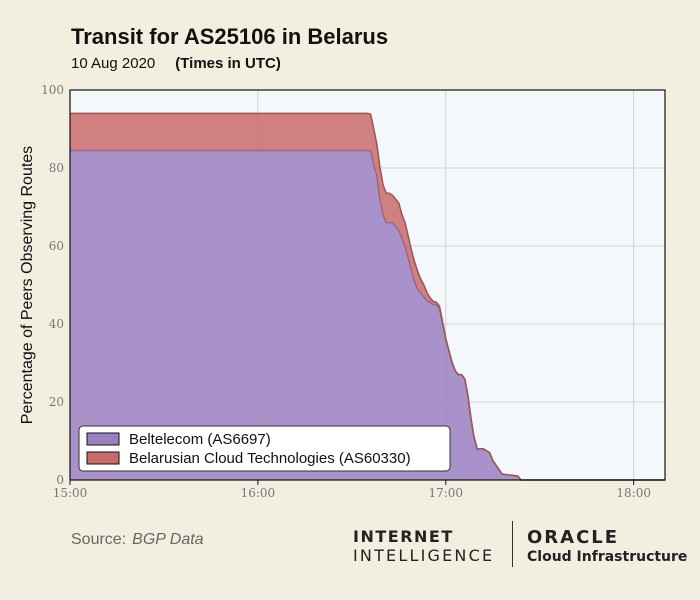  I want to click on oracle-logo-line2: Cloud Infrastructure, so click(607, 557).